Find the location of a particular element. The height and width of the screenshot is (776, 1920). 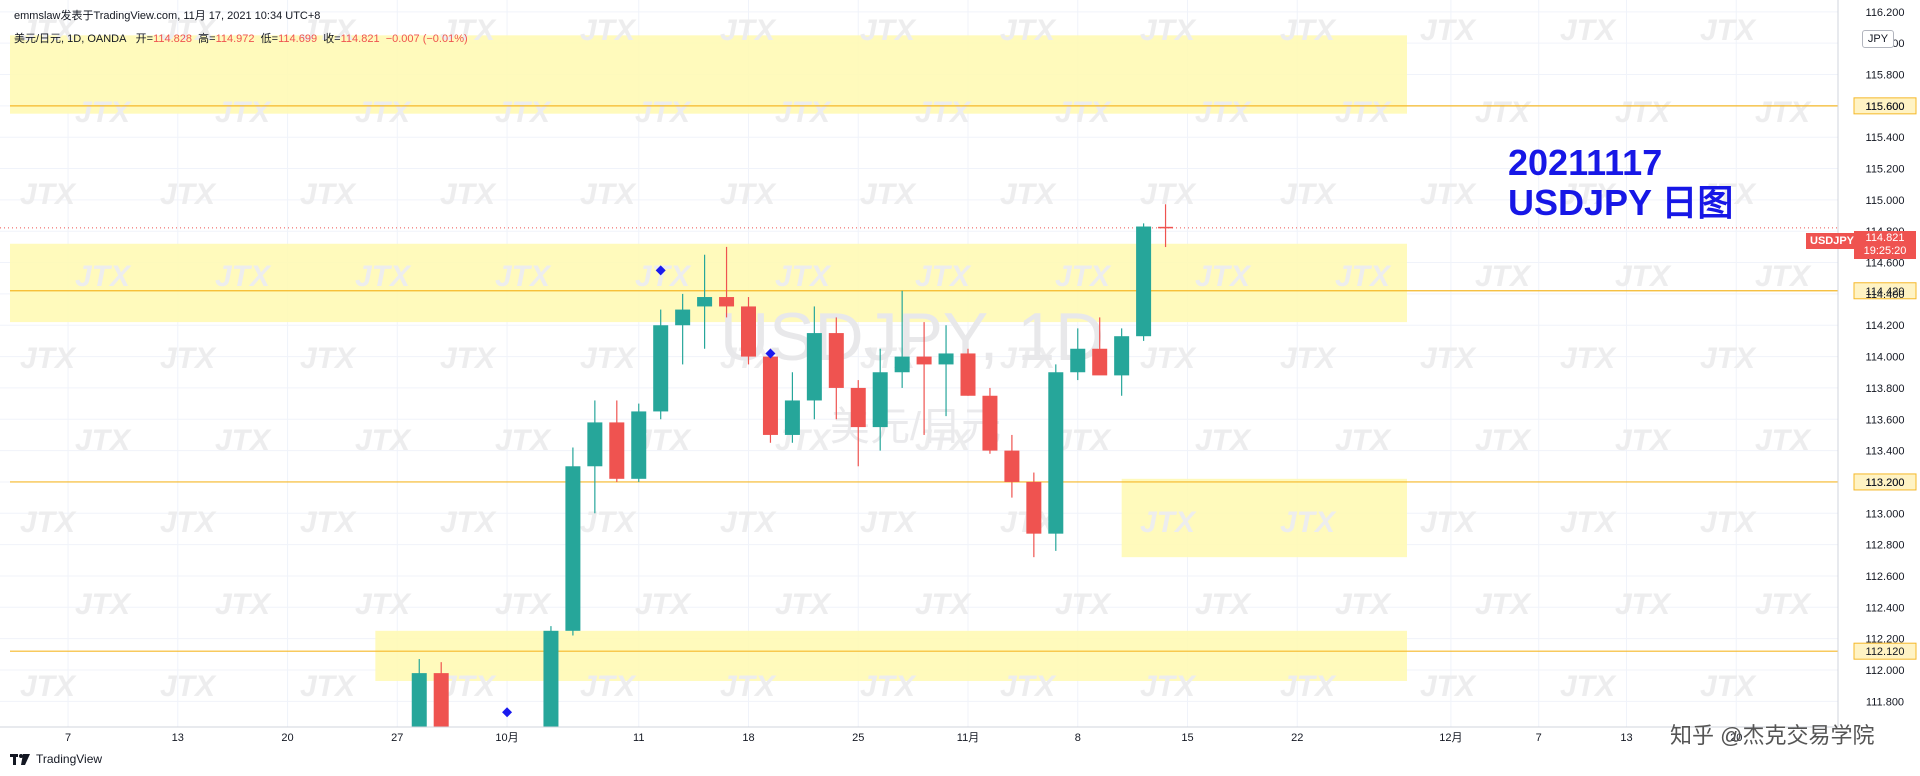

y-tick-label: 112.600 is located at coordinates (1885, 577).